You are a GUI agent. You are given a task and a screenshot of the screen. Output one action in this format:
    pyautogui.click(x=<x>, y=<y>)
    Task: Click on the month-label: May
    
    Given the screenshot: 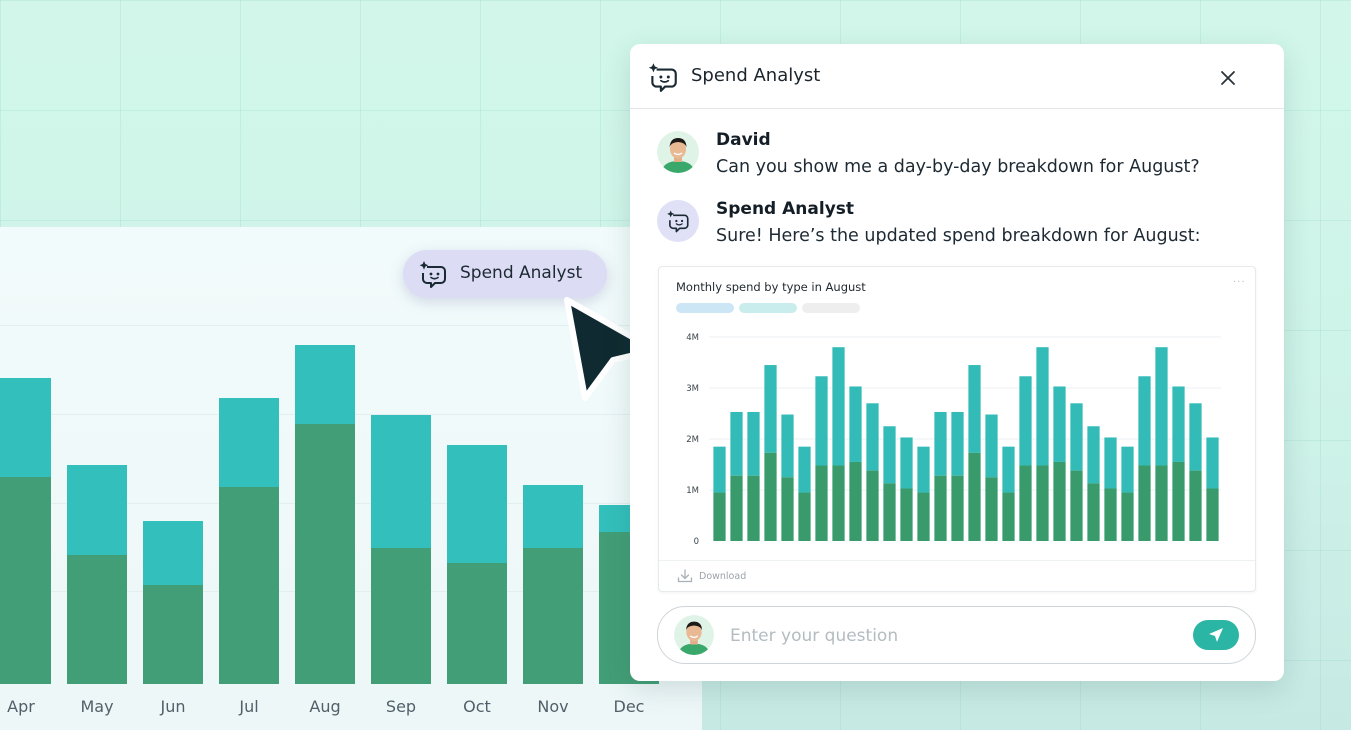 What is the action you would take?
    pyautogui.click(x=97, y=706)
    